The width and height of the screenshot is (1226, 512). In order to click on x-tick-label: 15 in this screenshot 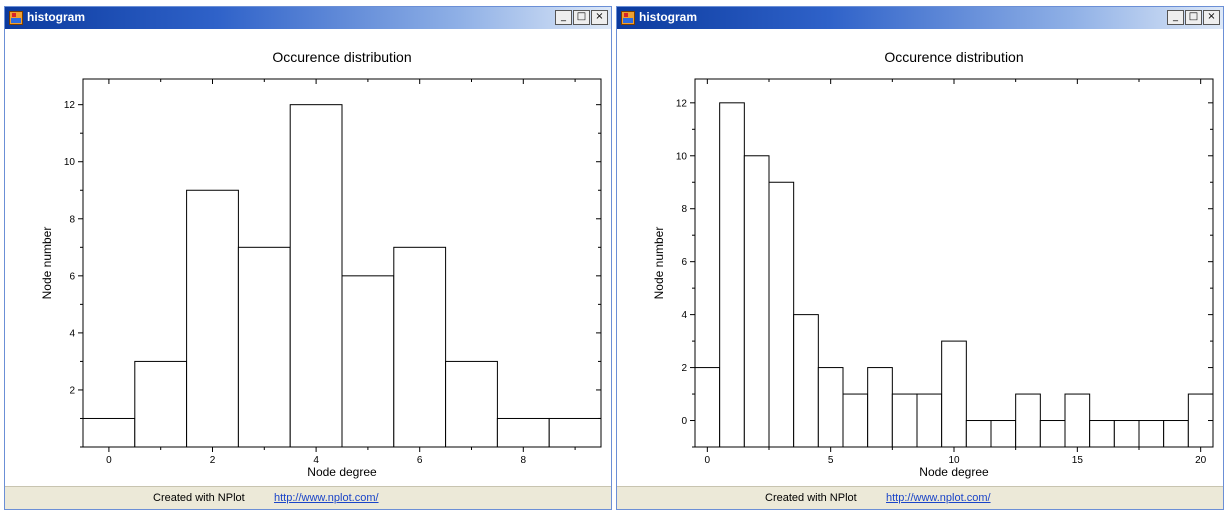, I will do `click(1078, 460)`.